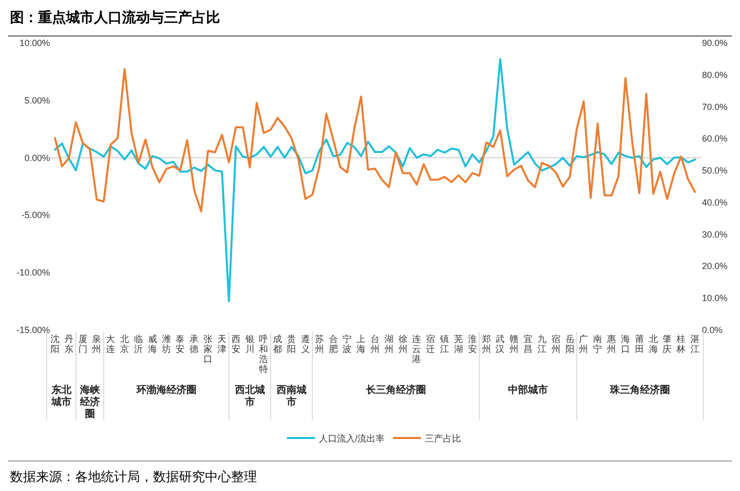 The width and height of the screenshot is (740, 491). Describe the element at coordinates (715, 234) in the screenshot. I see `y2-tick-label: 30.0%` at that location.